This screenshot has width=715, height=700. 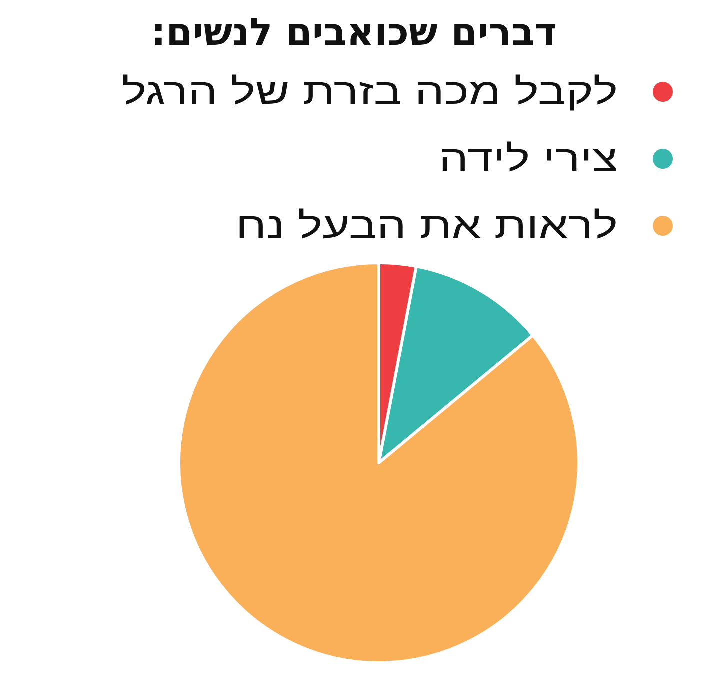 I want to click on legend-item: לראות את הבעל נח, so click(x=454, y=225).